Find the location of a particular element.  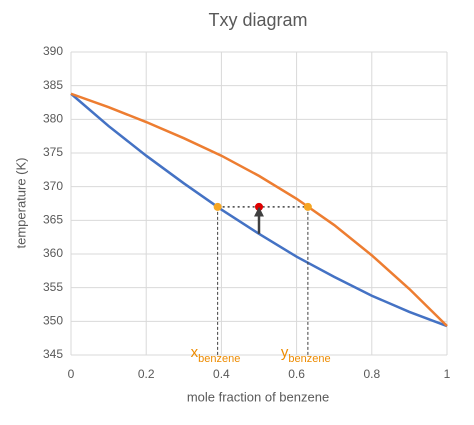

x-axis-label: mole fraction of benzene is located at coordinates (258, 396).